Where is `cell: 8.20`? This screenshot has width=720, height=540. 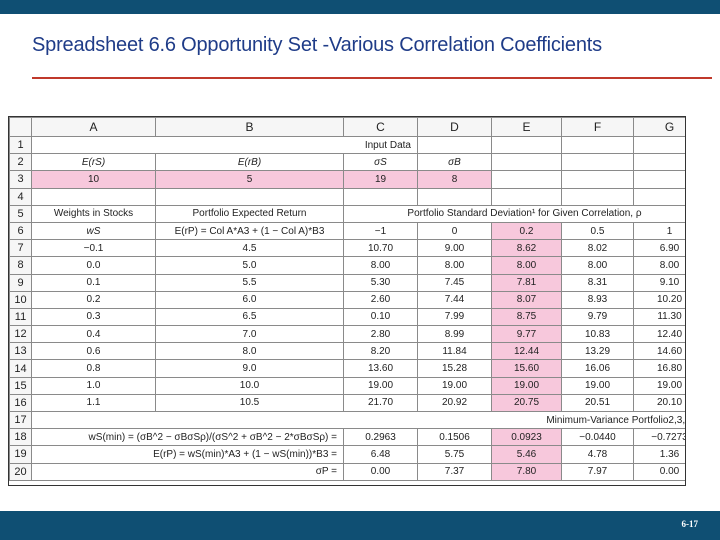
cell: 8.20 is located at coordinates (380, 351).